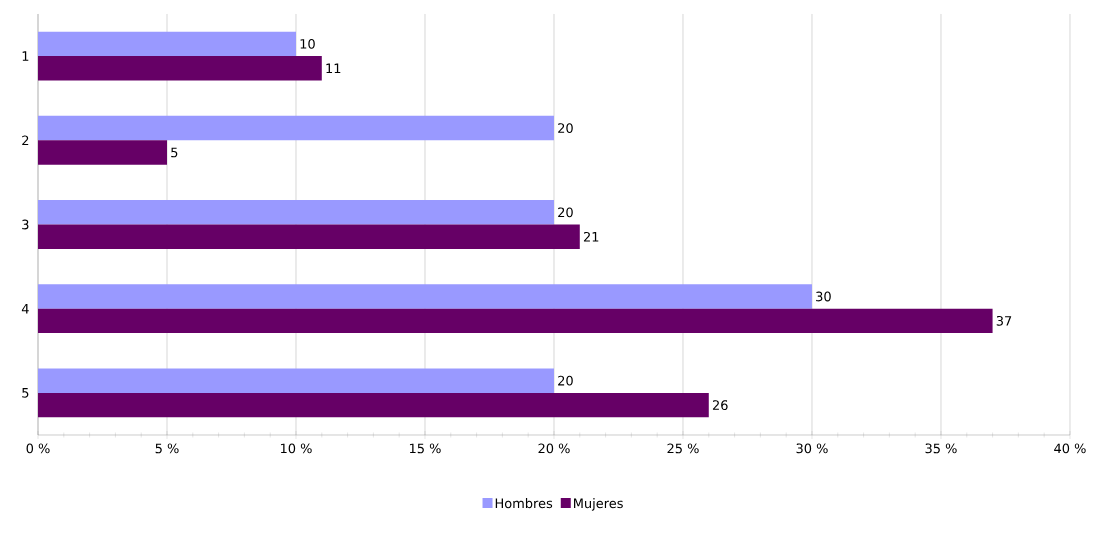 This screenshot has width=1097, height=533. I want to click on x-tick-label: 35 %, so click(941, 448).